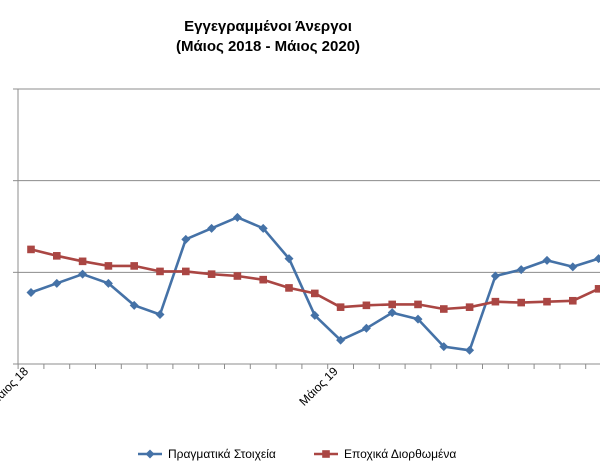  What do you see at coordinates (268, 46) in the screenshot?
I see `chart-subtitle: (Μάιος 2018 - Μάιος 2020)` at bounding box center [268, 46].